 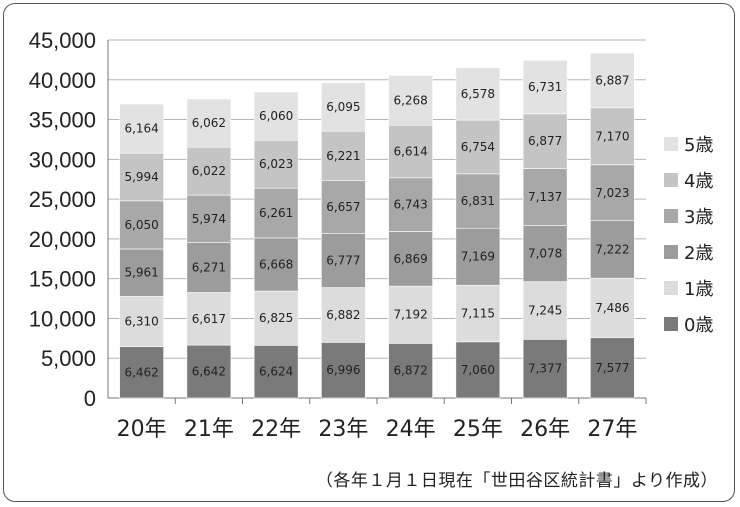 I want to click on x-tick-label: 24年, so click(x=411, y=429).